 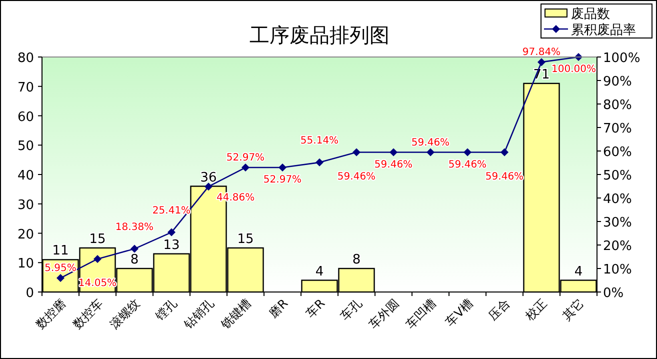 What do you see at coordinates (573, 310) in the screenshot?
I see `x-tick-label: 其它` at bounding box center [573, 310].